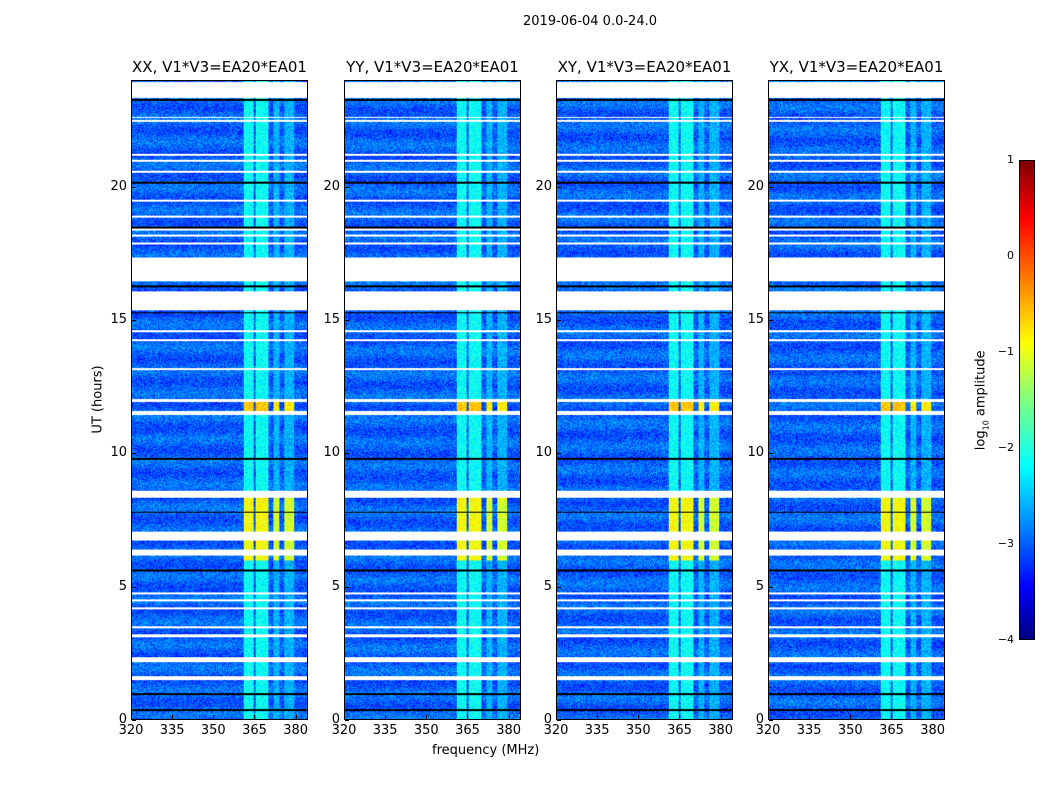 This screenshot has width=1050, height=800. Describe the element at coordinates (432, 67) in the screenshot. I see `panel-title: YY, V1*V3=EA20*EA01` at that location.